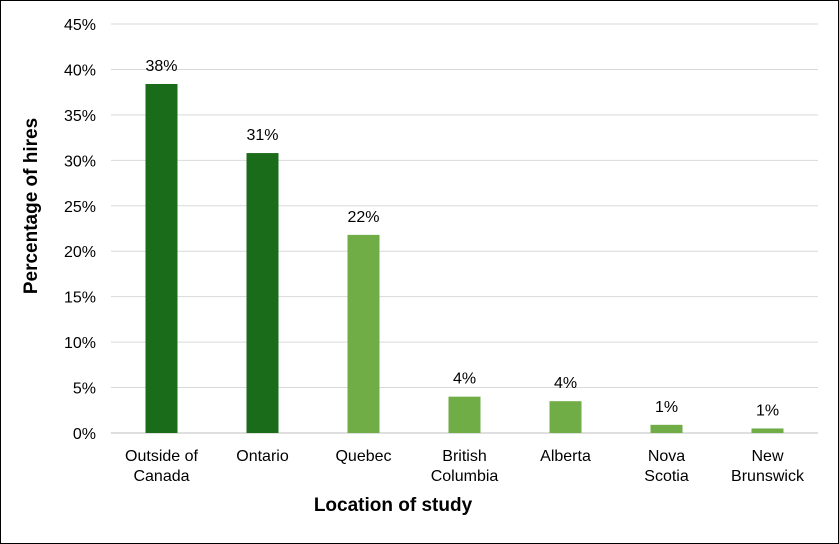 The image size is (839, 544). What do you see at coordinates (161, 66) in the screenshot?
I see `data-label: 38%` at bounding box center [161, 66].